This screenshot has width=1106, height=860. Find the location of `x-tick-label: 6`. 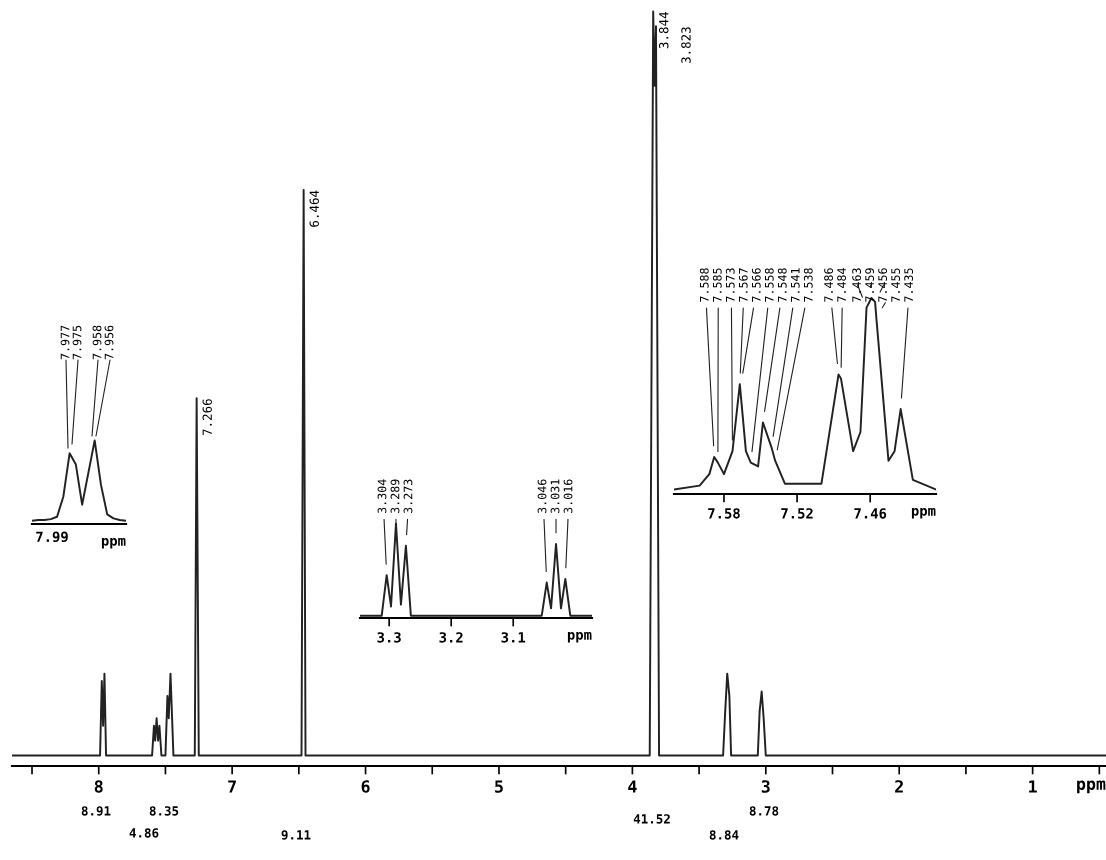

x-tick-label: 6 is located at coordinates (365, 786).